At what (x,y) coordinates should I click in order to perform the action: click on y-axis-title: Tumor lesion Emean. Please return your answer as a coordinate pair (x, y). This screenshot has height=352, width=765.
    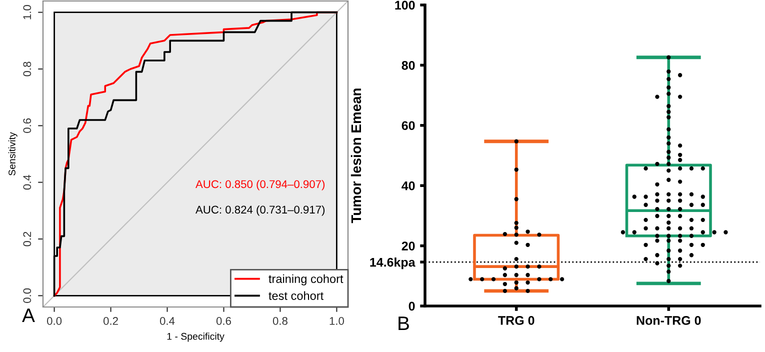
    Looking at the image, I should click on (356, 156).